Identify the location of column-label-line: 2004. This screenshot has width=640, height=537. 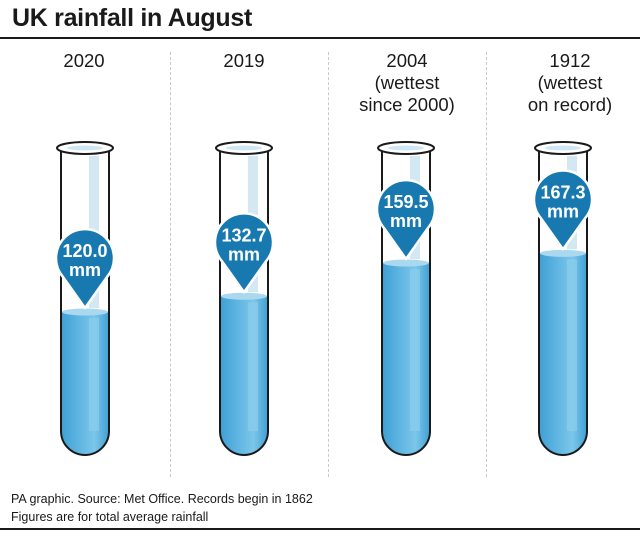
(407, 60).